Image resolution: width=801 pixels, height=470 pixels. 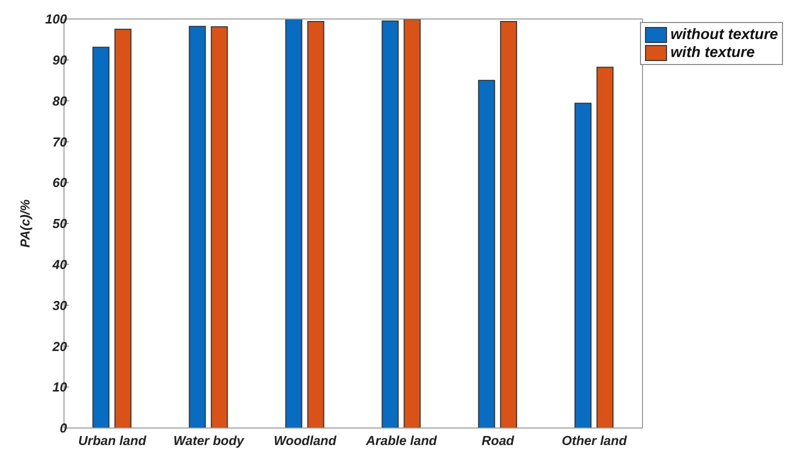 What do you see at coordinates (60, 224) in the screenshot?
I see `y-tick-label: 50` at bounding box center [60, 224].